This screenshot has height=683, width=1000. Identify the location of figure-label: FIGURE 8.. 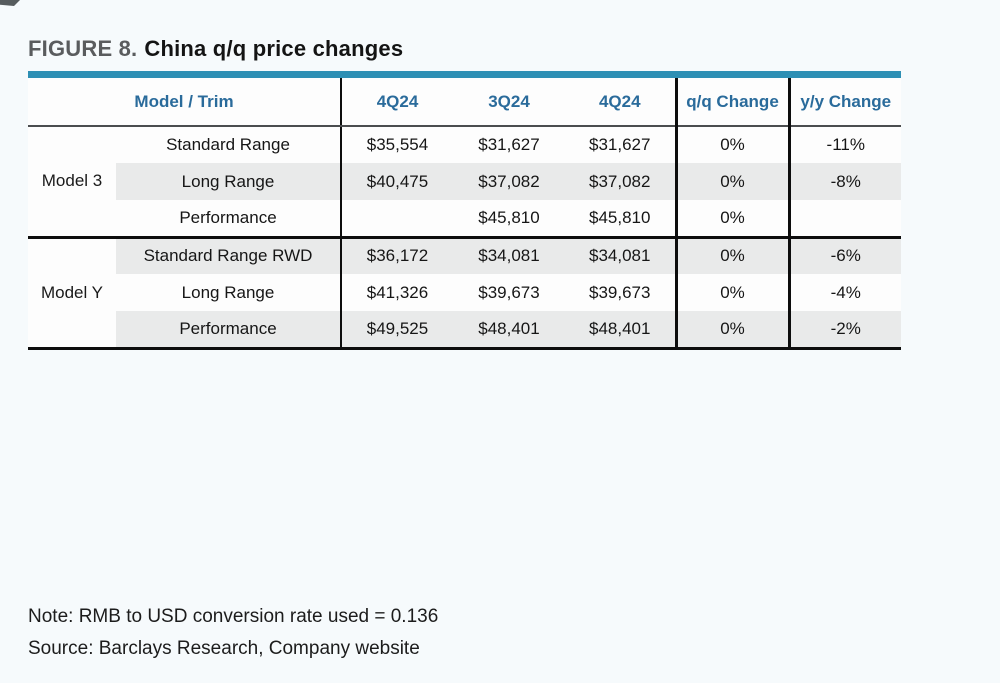
(83, 48).